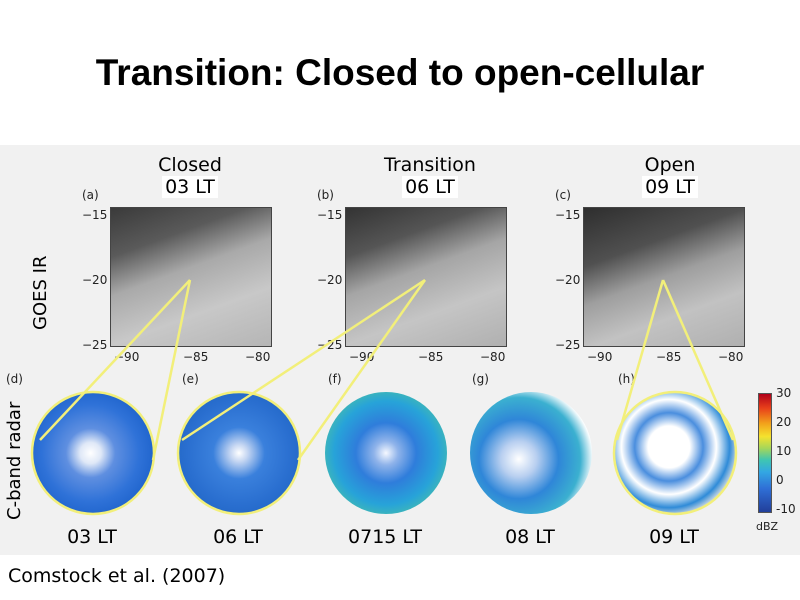 This screenshot has height=600, width=800. What do you see at coordinates (14, 379) in the screenshot?
I see `panel-letter-d: (d)` at bounding box center [14, 379].